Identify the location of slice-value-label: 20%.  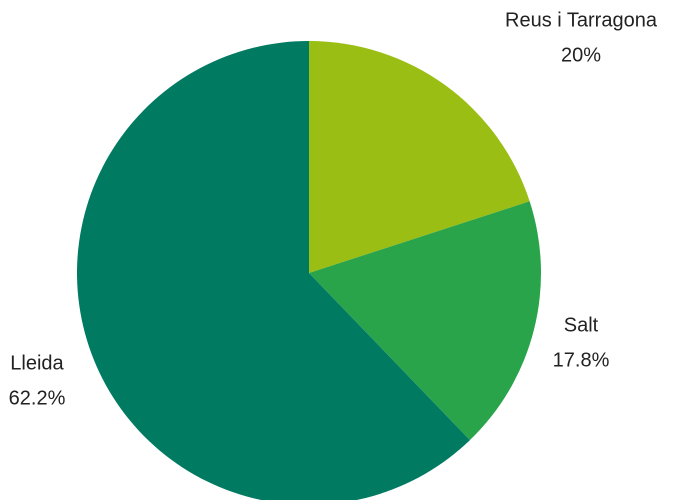
(581, 56).